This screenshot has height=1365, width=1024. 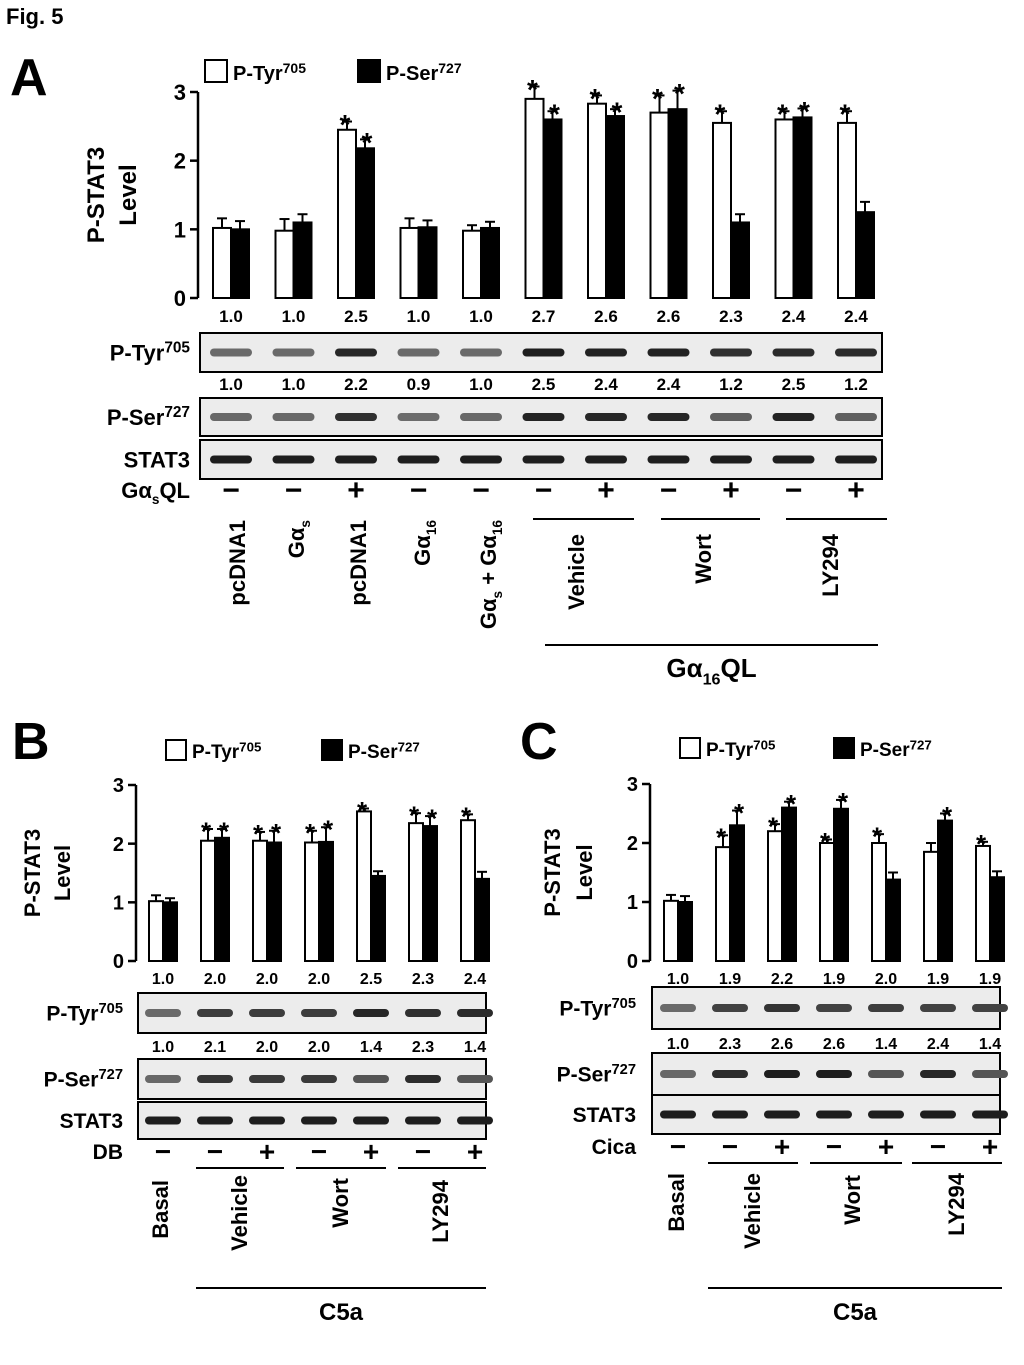 I want to click on tyr-quant-value: 2.6, so click(x=669, y=316).